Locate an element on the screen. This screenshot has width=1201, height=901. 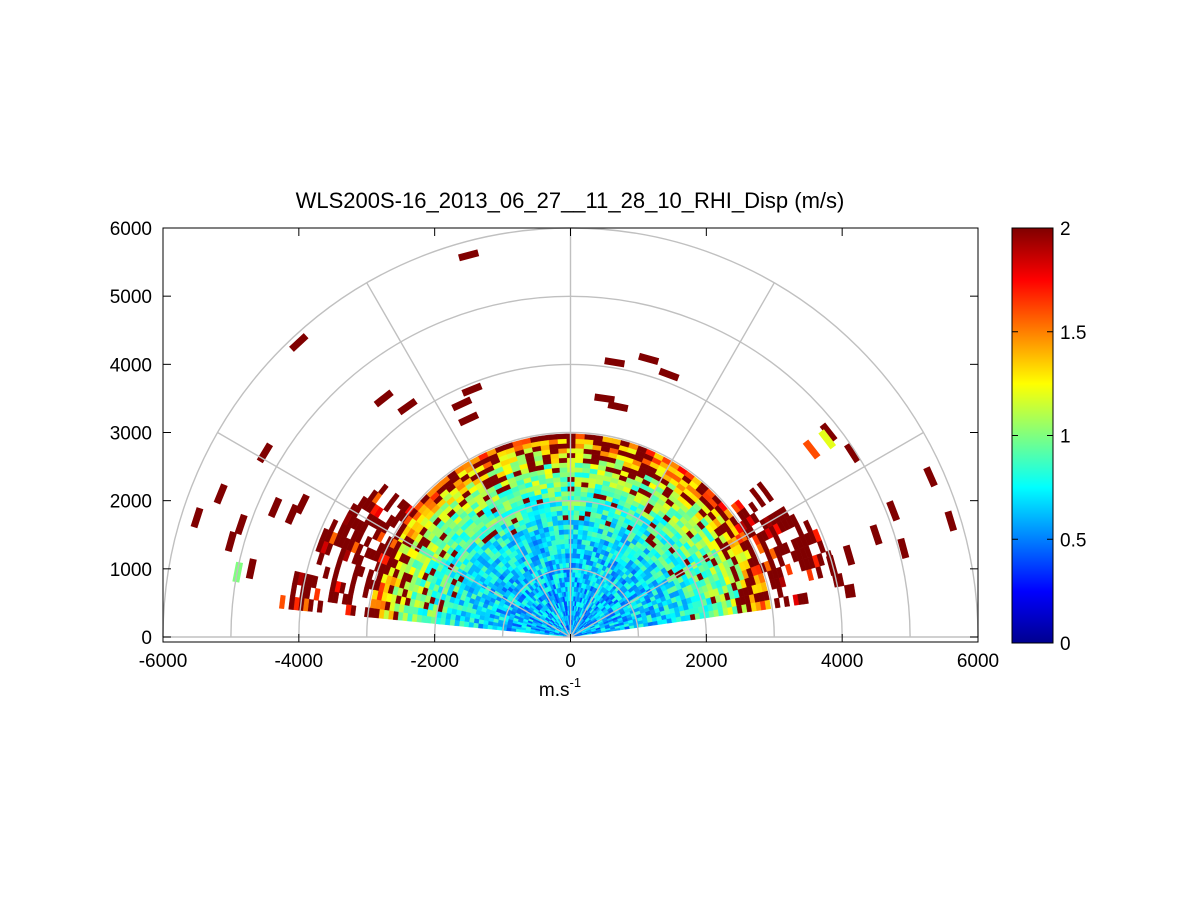
y-tick-label: 4000 is located at coordinates (131, 365).